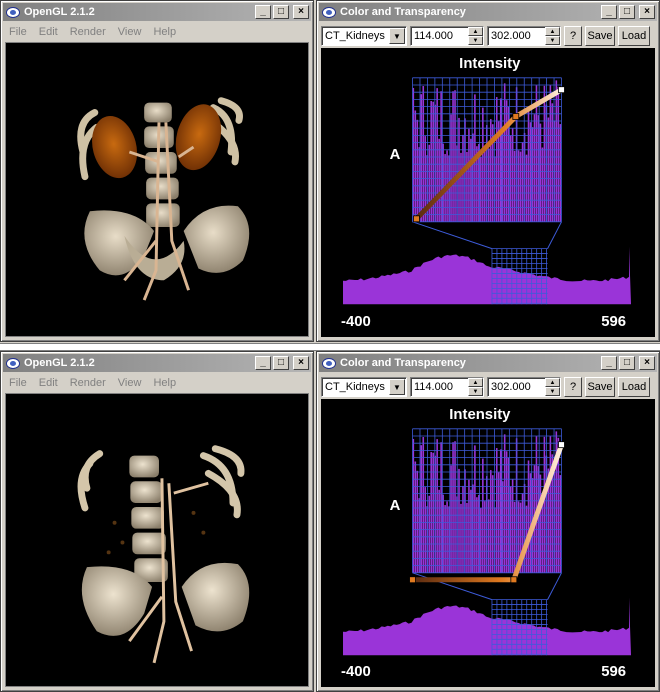 Image resolution: width=660 pixels, height=692 pixels. I want to click on opengl-titlebar-top: OpenGL 2.1.2 _ □ ×, so click(157, 12).